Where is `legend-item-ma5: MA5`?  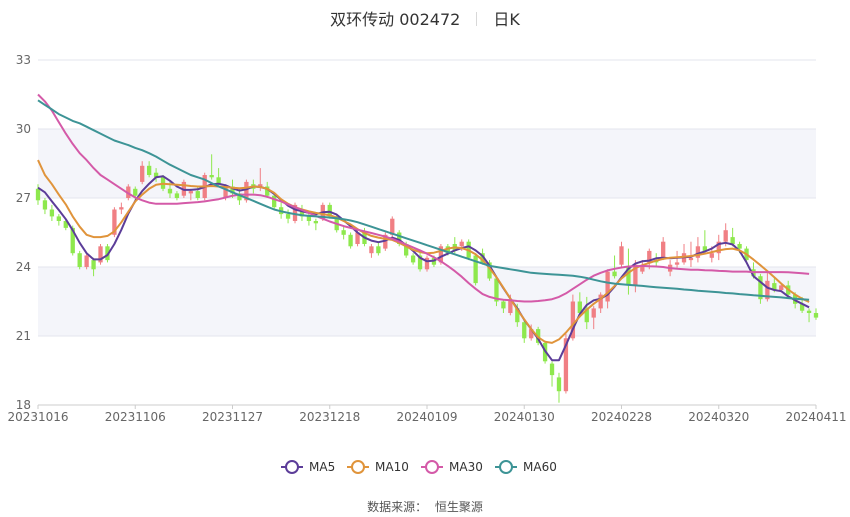
legend-item-ma5: MA5 is located at coordinates (308, 467).